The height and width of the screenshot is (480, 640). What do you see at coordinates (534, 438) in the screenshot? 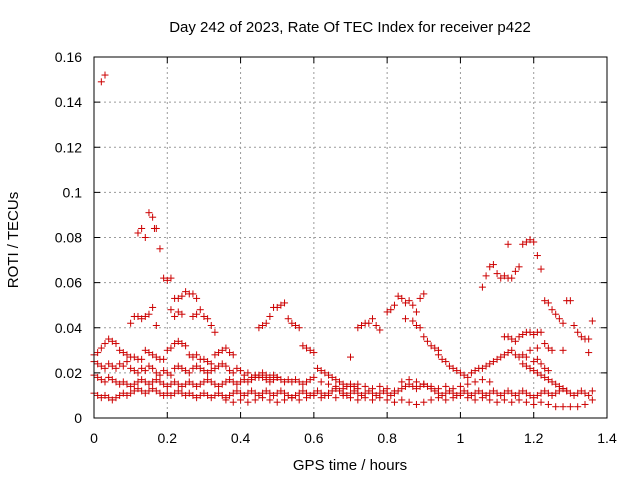
I see `x-tick-label: 1.2` at bounding box center [534, 438].